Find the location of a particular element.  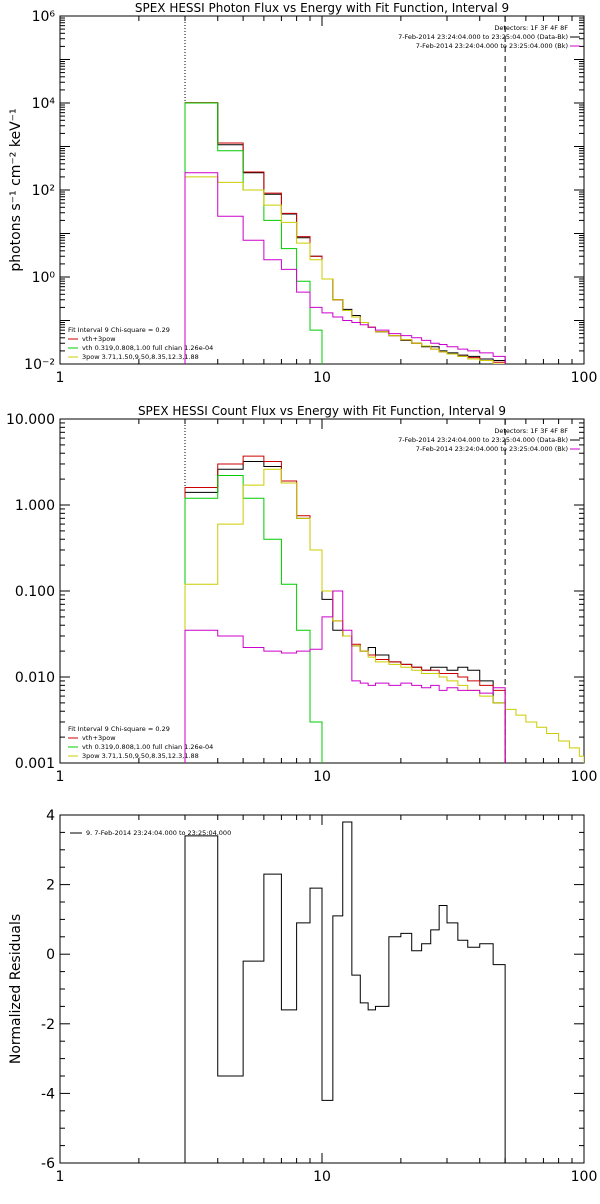

y-tick-label: -4 is located at coordinates (48, 1094).